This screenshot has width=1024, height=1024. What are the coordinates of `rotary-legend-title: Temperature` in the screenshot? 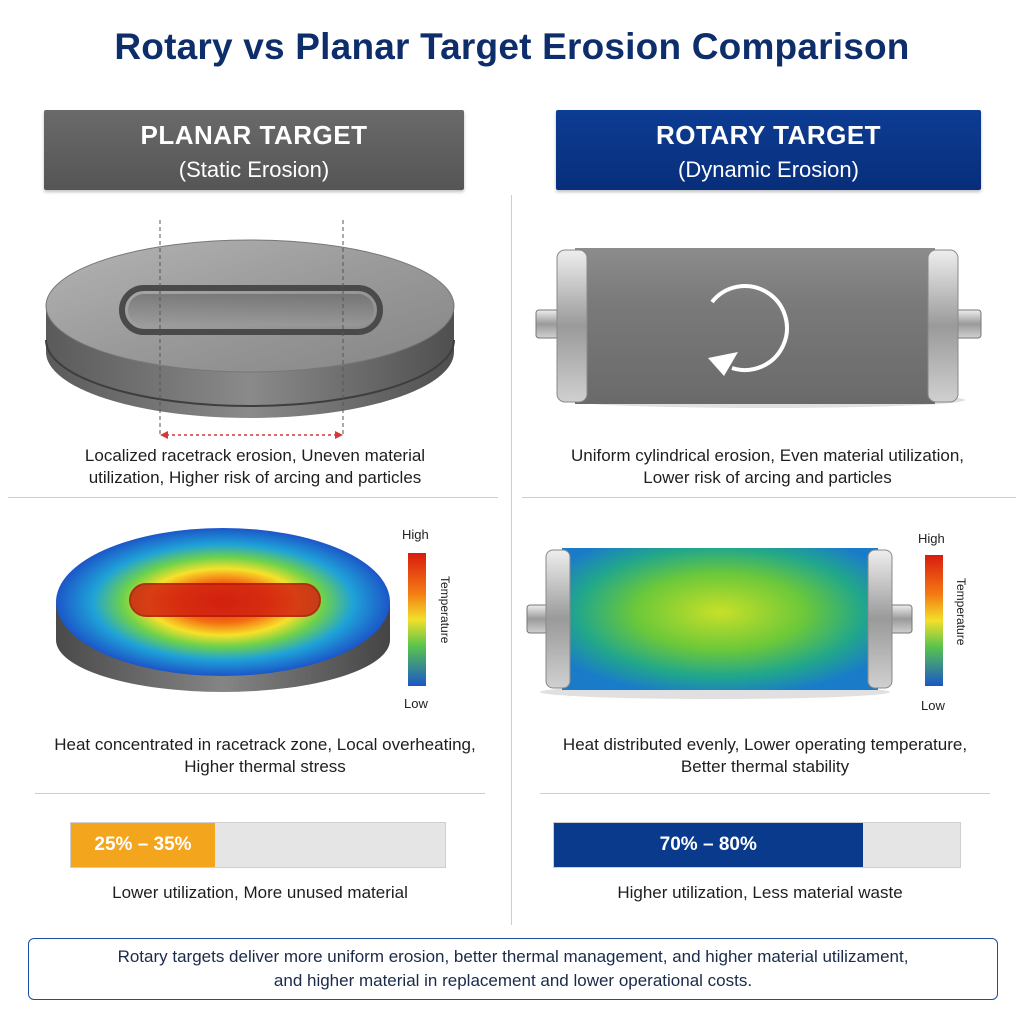 It's located at (961, 612).